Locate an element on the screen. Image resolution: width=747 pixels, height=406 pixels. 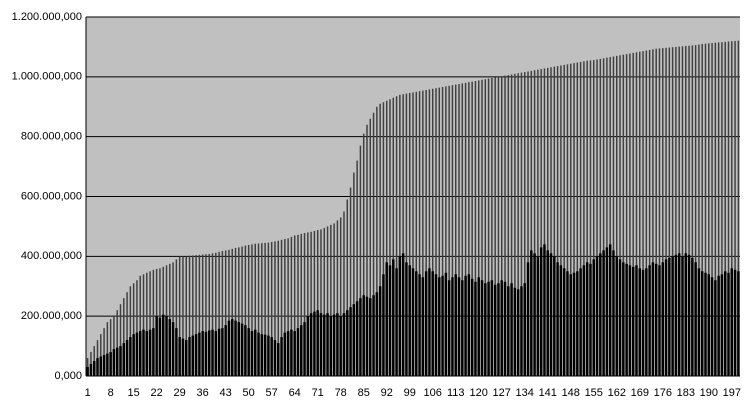
x-tick-label: 50 is located at coordinates (249, 393).